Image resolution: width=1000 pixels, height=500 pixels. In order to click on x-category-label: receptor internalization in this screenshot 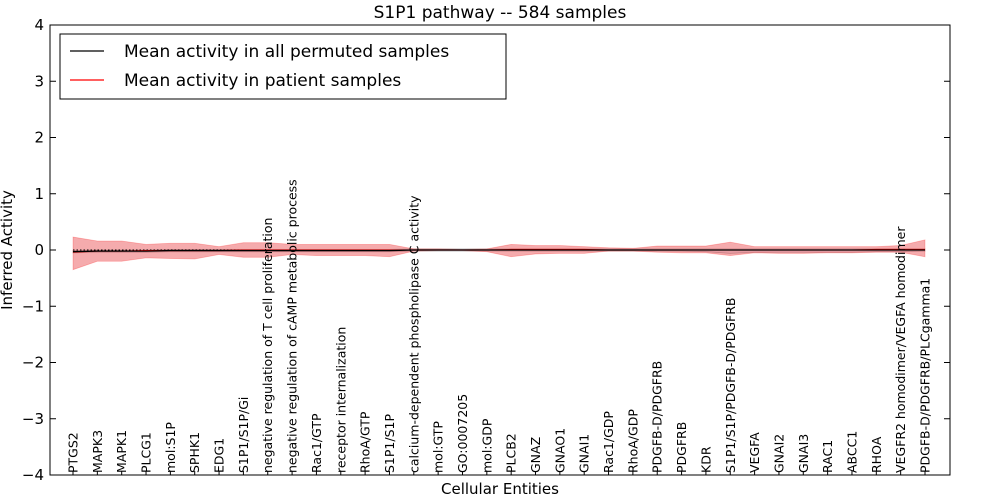, I will do `click(340, 400)`.